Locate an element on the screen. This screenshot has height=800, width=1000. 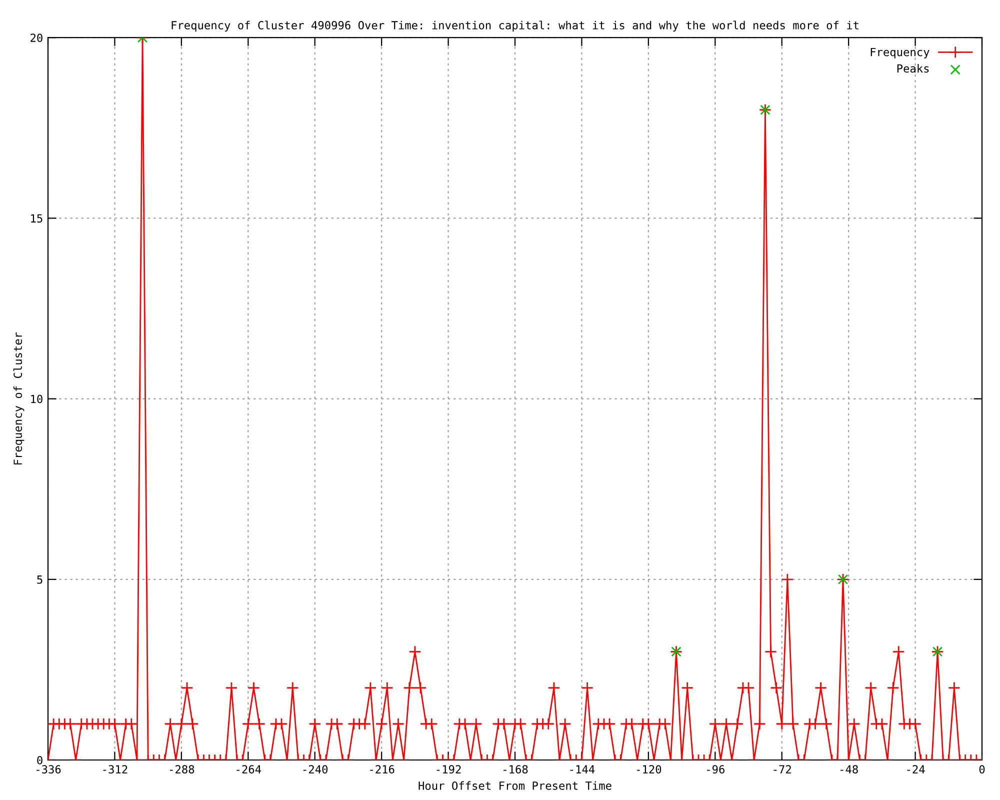
x-tick-label: -120 is located at coordinates (649, 769).